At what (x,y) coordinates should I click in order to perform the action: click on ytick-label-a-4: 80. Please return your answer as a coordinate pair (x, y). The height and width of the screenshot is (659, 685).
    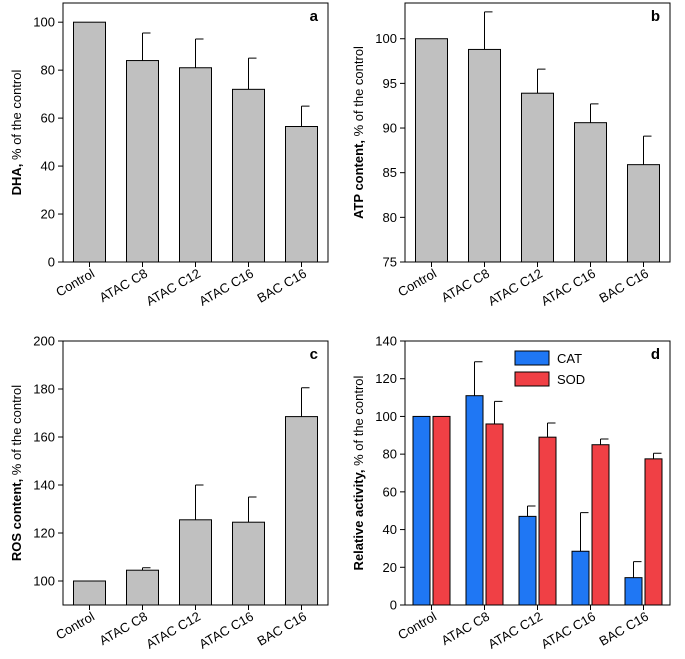
    Looking at the image, I should click on (48, 70).